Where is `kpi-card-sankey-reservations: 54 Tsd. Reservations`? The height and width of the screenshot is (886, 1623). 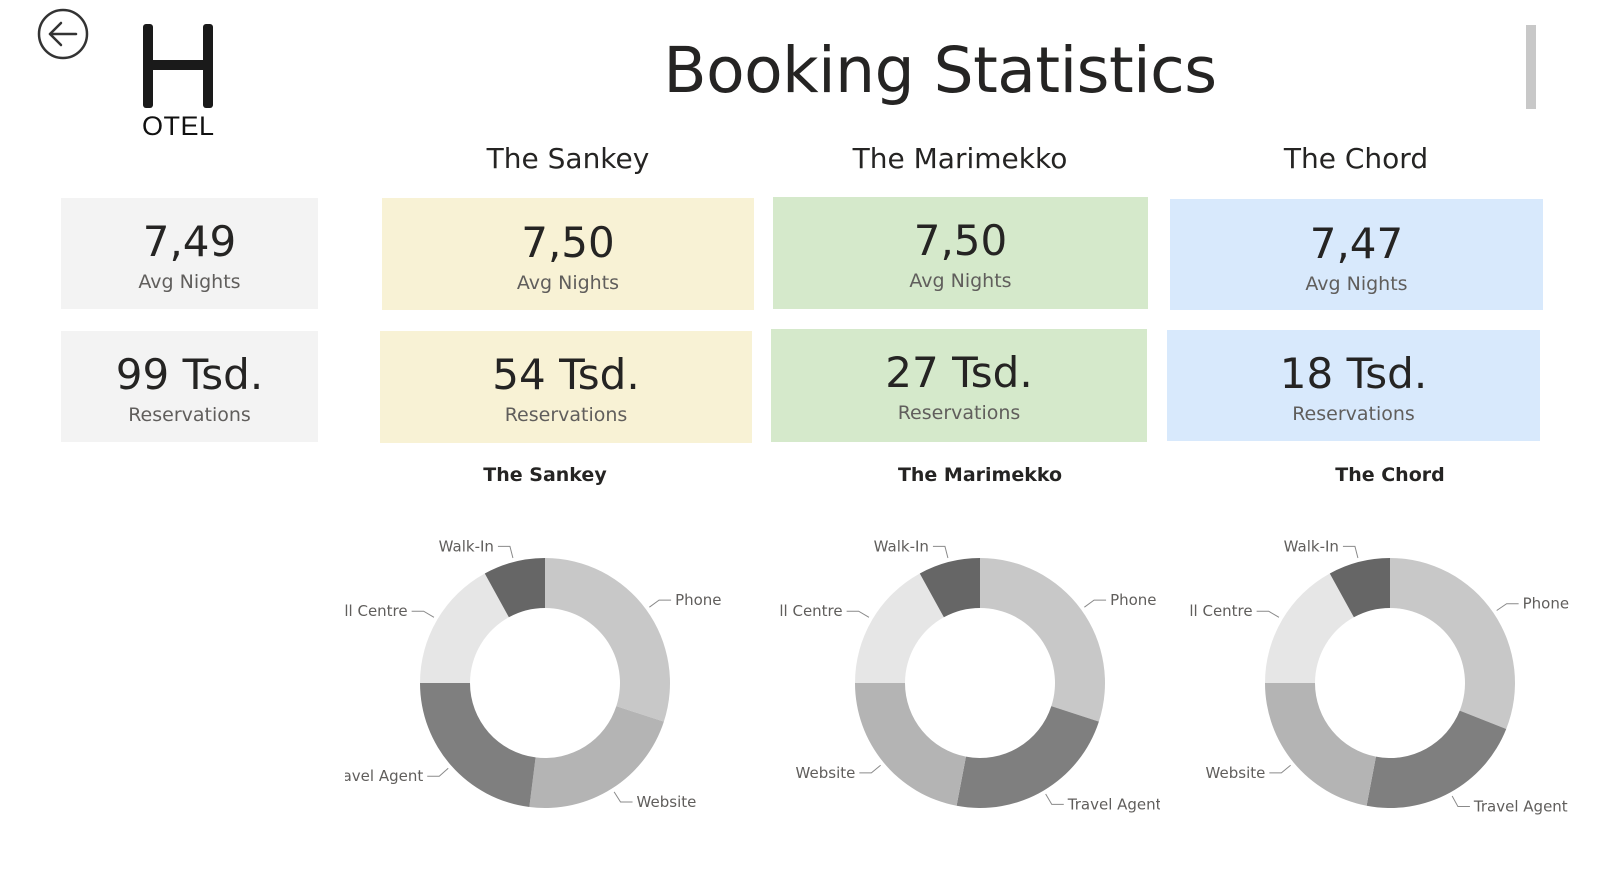
kpi-card-sankey-reservations: 54 Tsd. Reservations is located at coordinates (566, 387).